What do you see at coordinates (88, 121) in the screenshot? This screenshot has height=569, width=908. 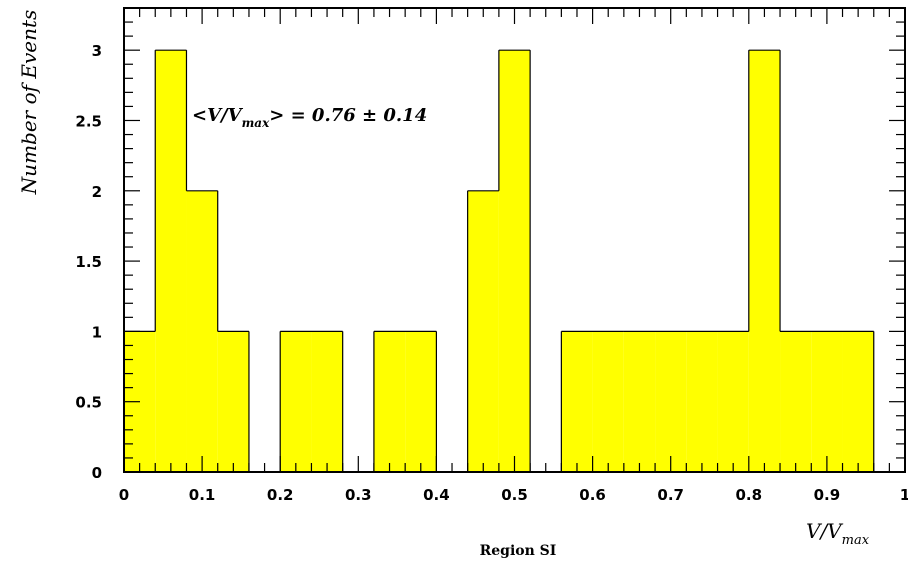 I see `y-tick-label: 2.5` at bounding box center [88, 121].